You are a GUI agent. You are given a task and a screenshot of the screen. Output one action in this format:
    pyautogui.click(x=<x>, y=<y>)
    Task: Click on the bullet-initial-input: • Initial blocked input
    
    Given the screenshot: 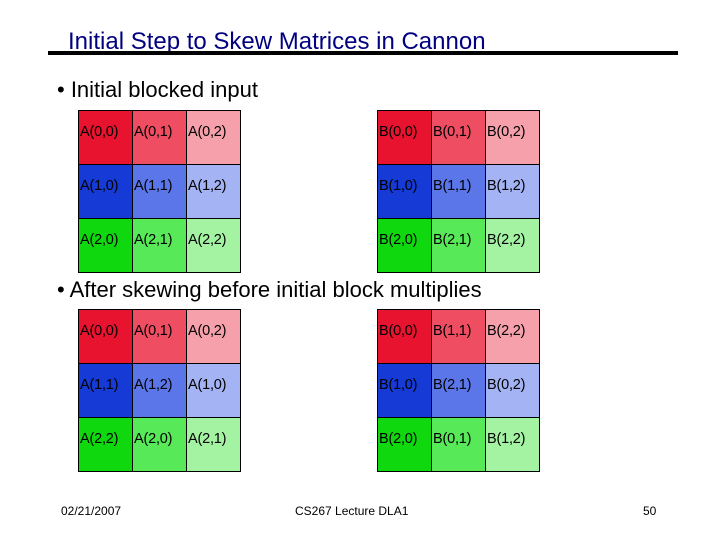 What is the action you would take?
    pyautogui.click(x=157, y=89)
    